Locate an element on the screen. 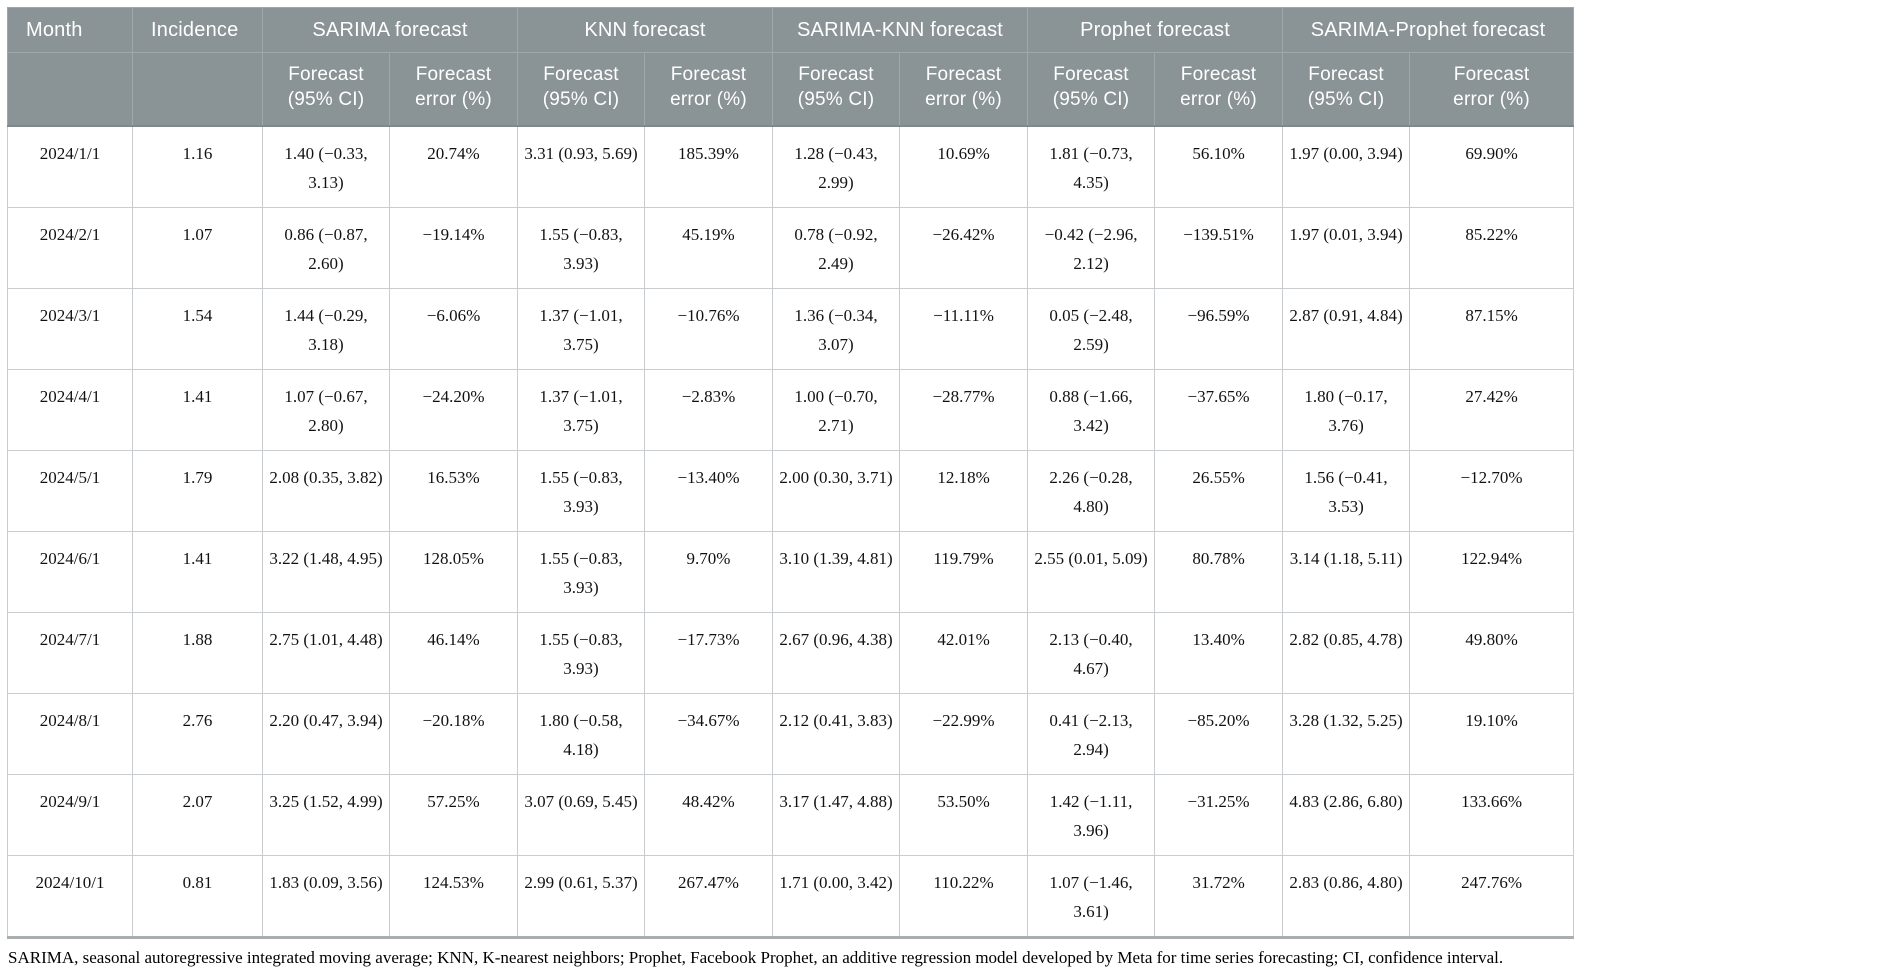  sarima-error-cell: −6.06% is located at coordinates (453, 329).